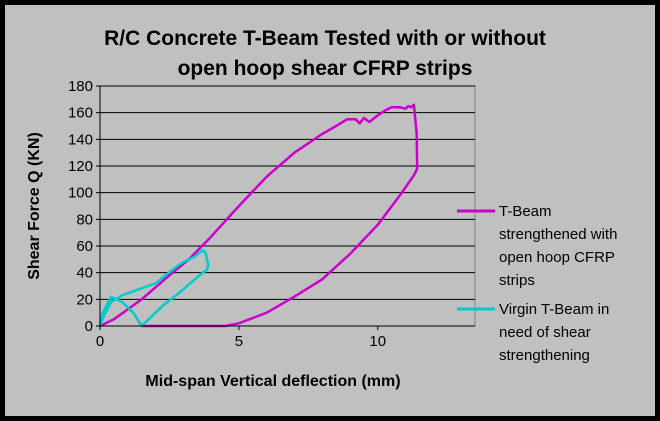 The width and height of the screenshot is (660, 421). Describe the element at coordinates (80, 166) in the screenshot. I see `y-tick-label: 120` at that location.